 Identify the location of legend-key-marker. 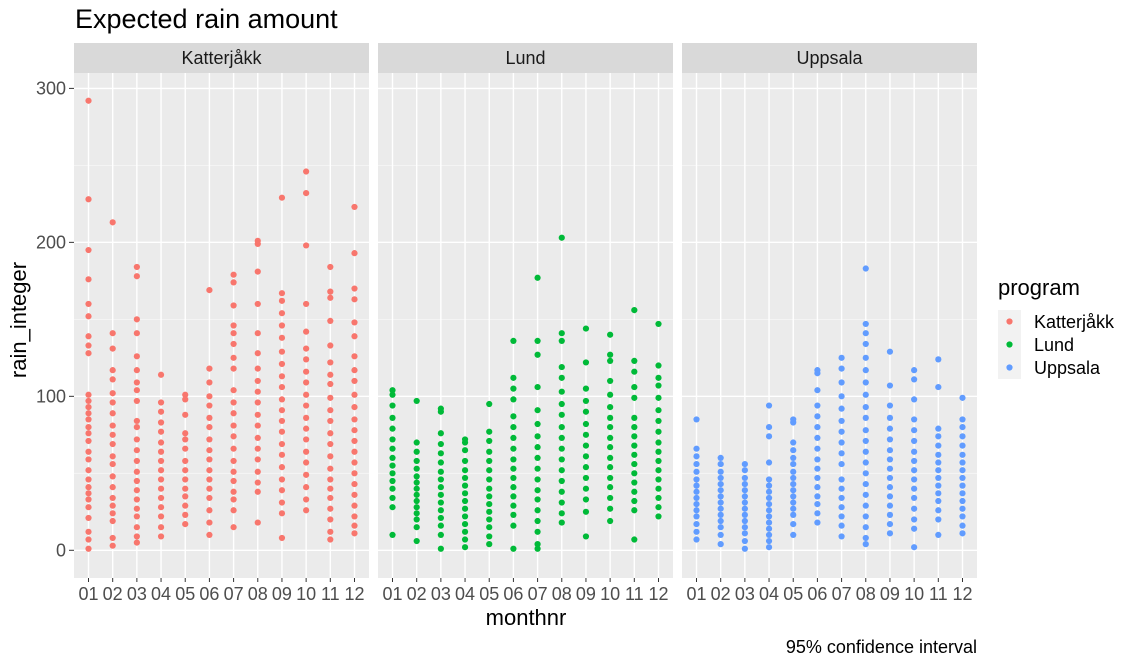
(1009, 367).